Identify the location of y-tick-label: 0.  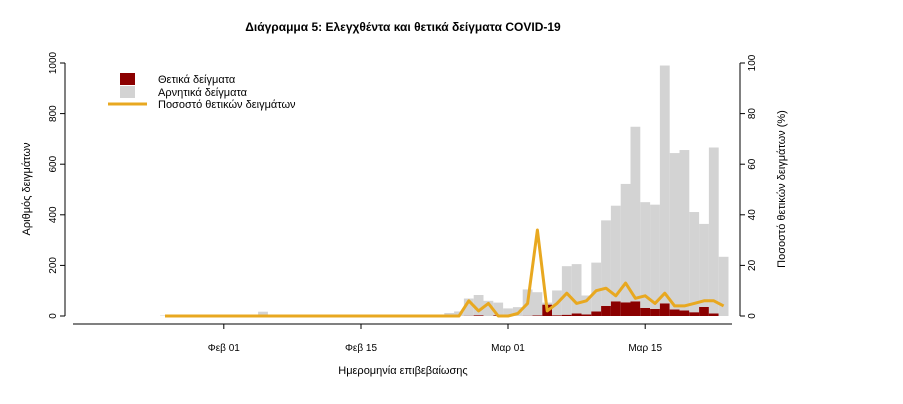
(53, 316).